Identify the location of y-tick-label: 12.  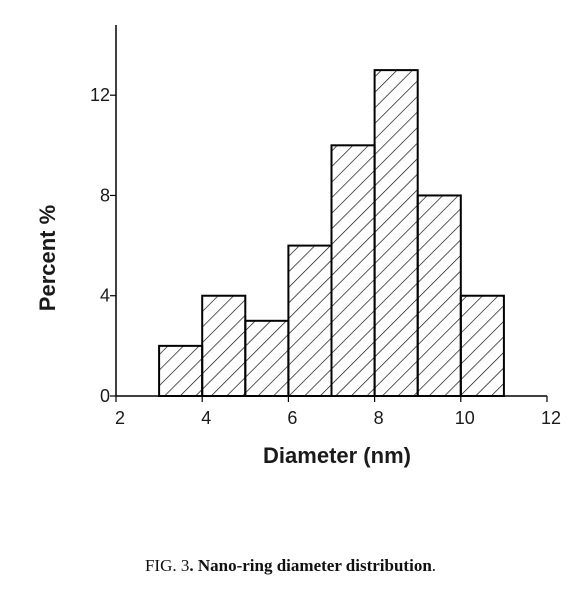
(100, 95).